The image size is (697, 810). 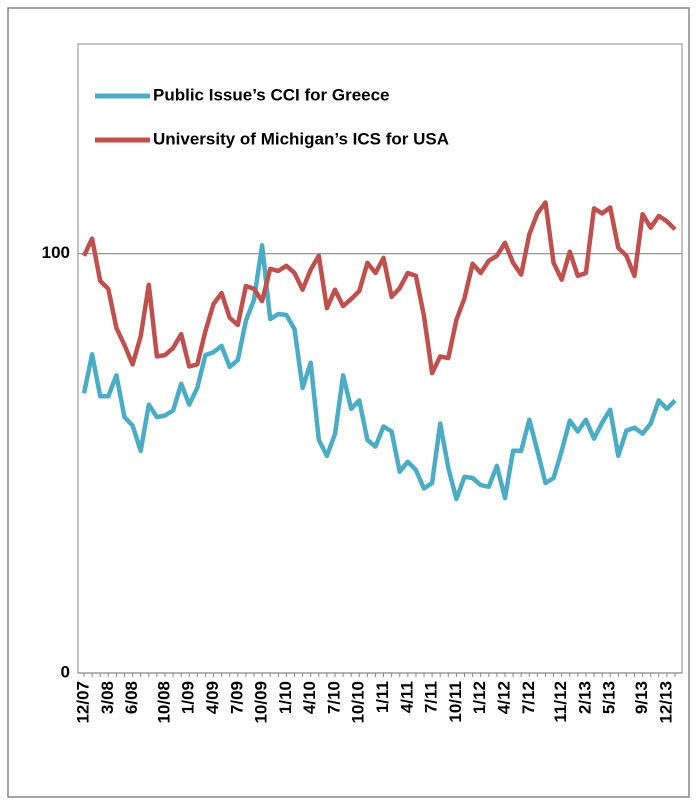 What do you see at coordinates (236, 697) in the screenshot?
I see `x-tick-label: 7/09` at bounding box center [236, 697].